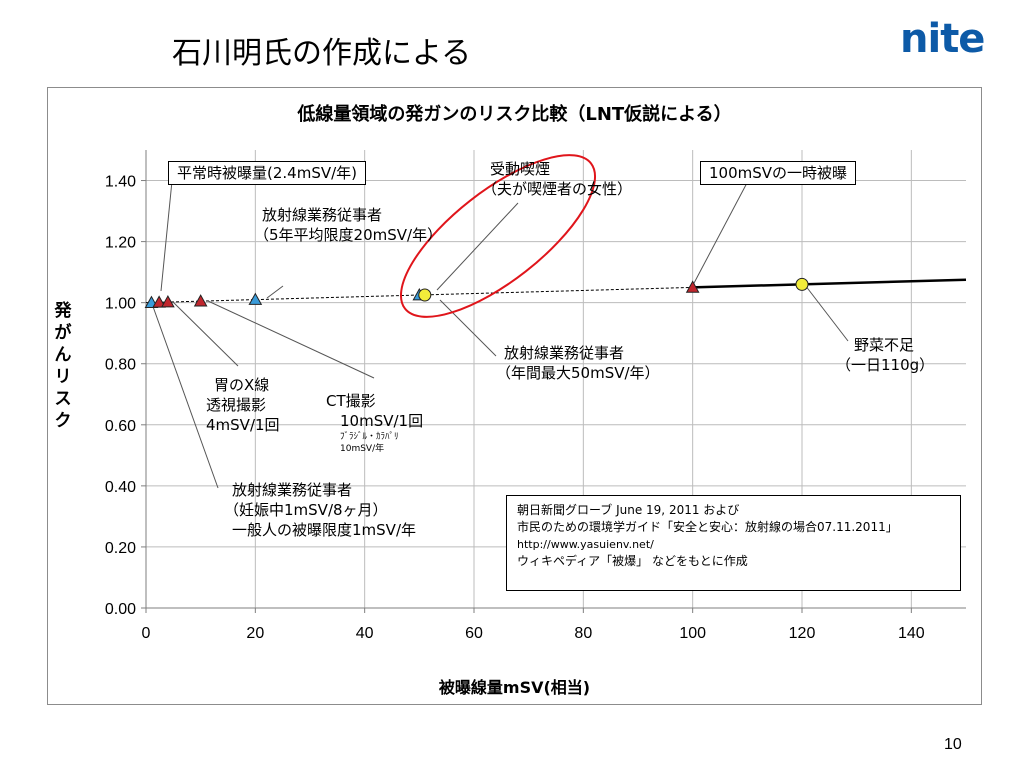 The height and width of the screenshot is (768, 1024). I want to click on callout-passive-smoke-line1: 受動喫煙, so click(520, 169).